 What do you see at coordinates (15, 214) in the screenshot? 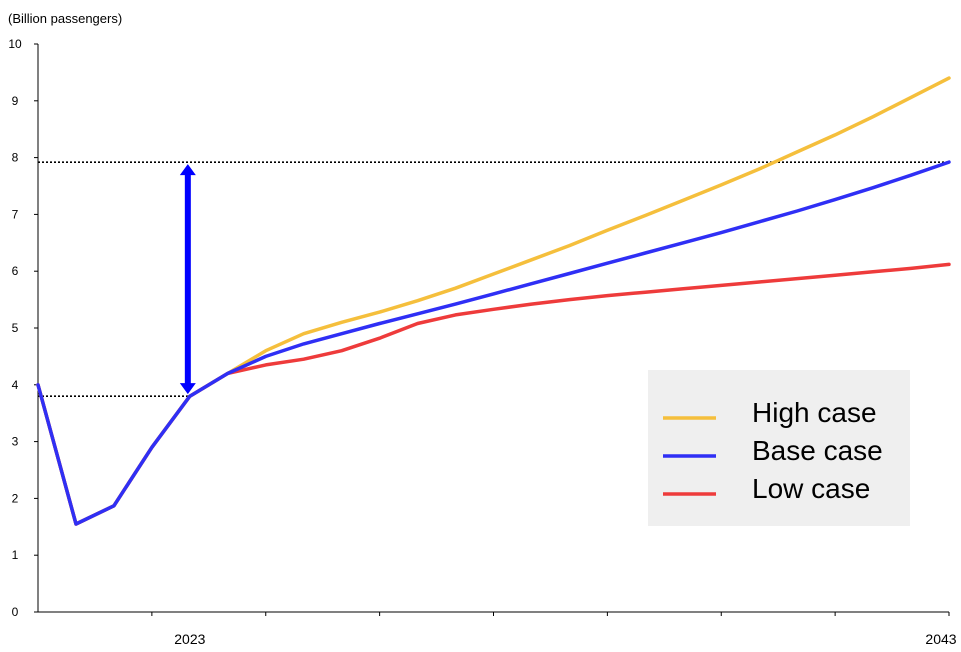
I see `y-tick-label: 7` at bounding box center [15, 214].